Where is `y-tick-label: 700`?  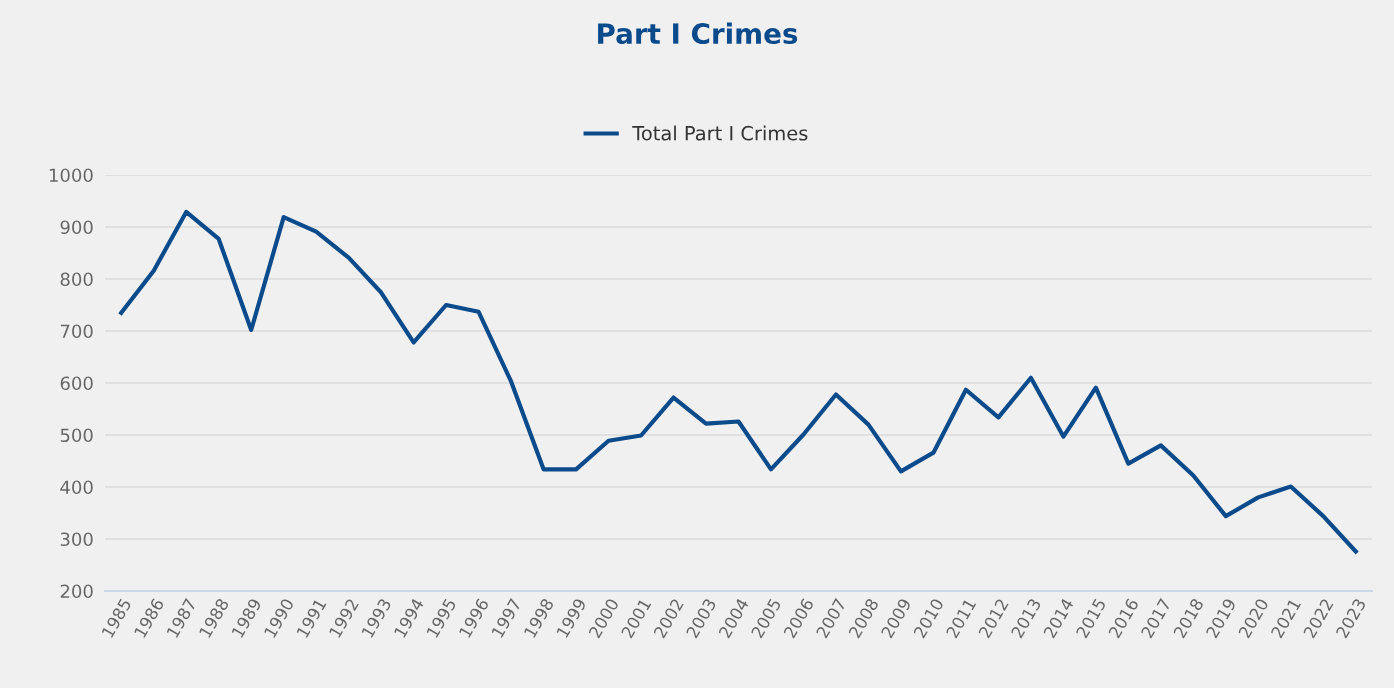
y-tick-label: 700 is located at coordinates (76, 331).